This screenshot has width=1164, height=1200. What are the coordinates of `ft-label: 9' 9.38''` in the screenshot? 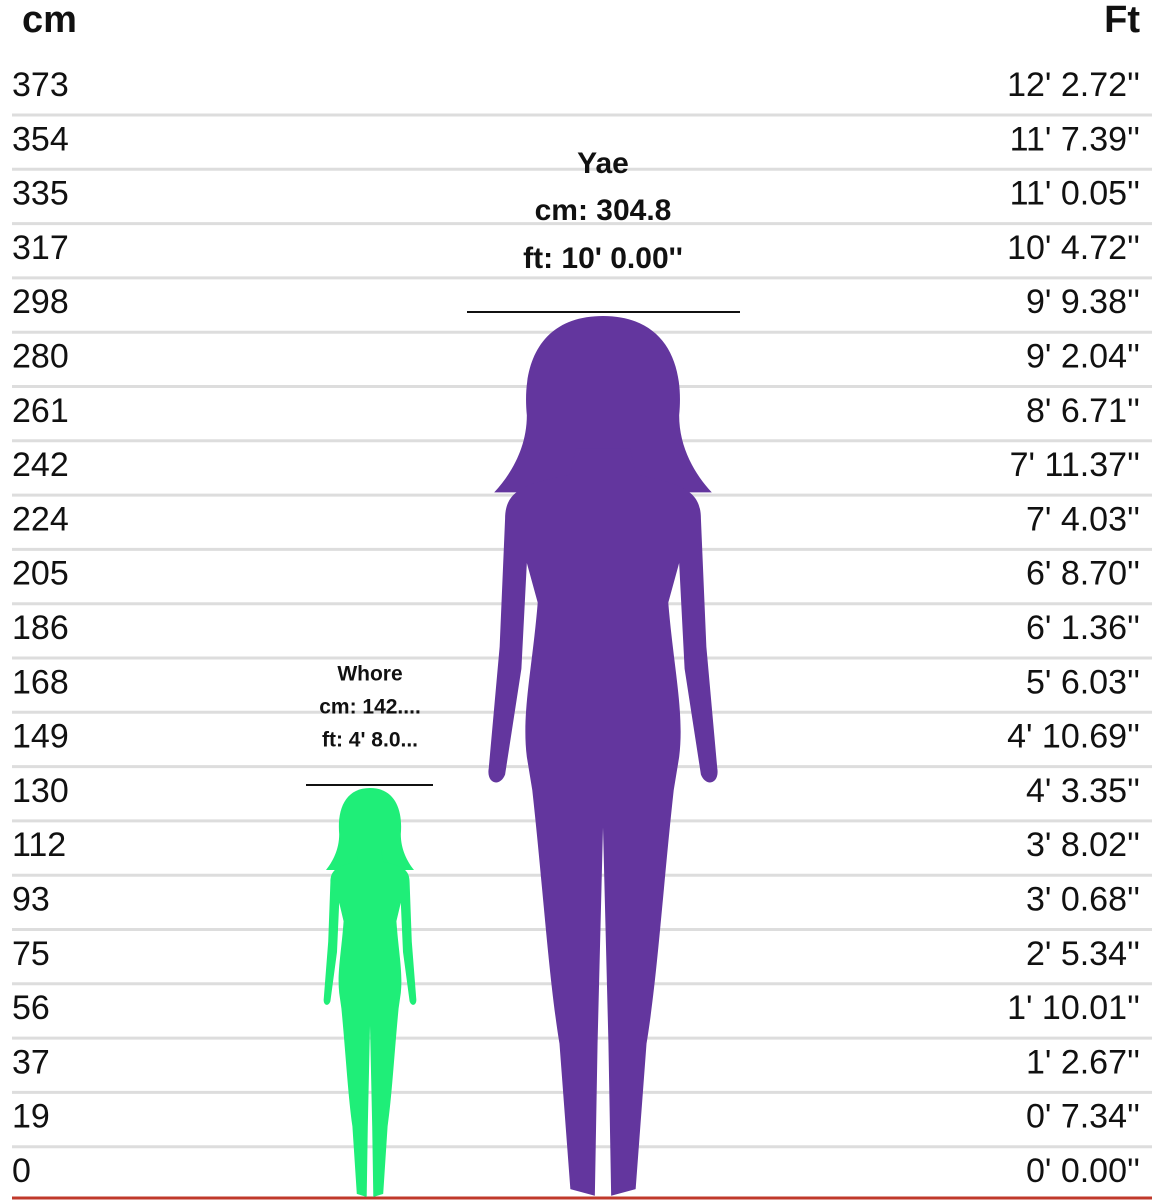 It's located at (1083, 302).